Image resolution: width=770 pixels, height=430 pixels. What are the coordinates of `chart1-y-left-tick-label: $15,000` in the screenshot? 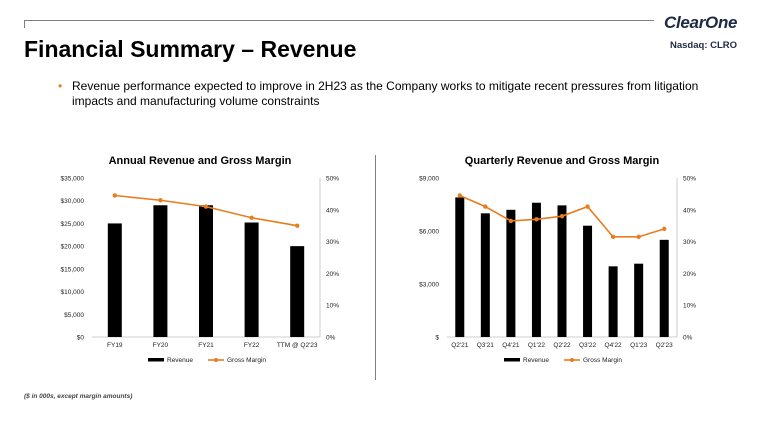 It's located at (73, 269).